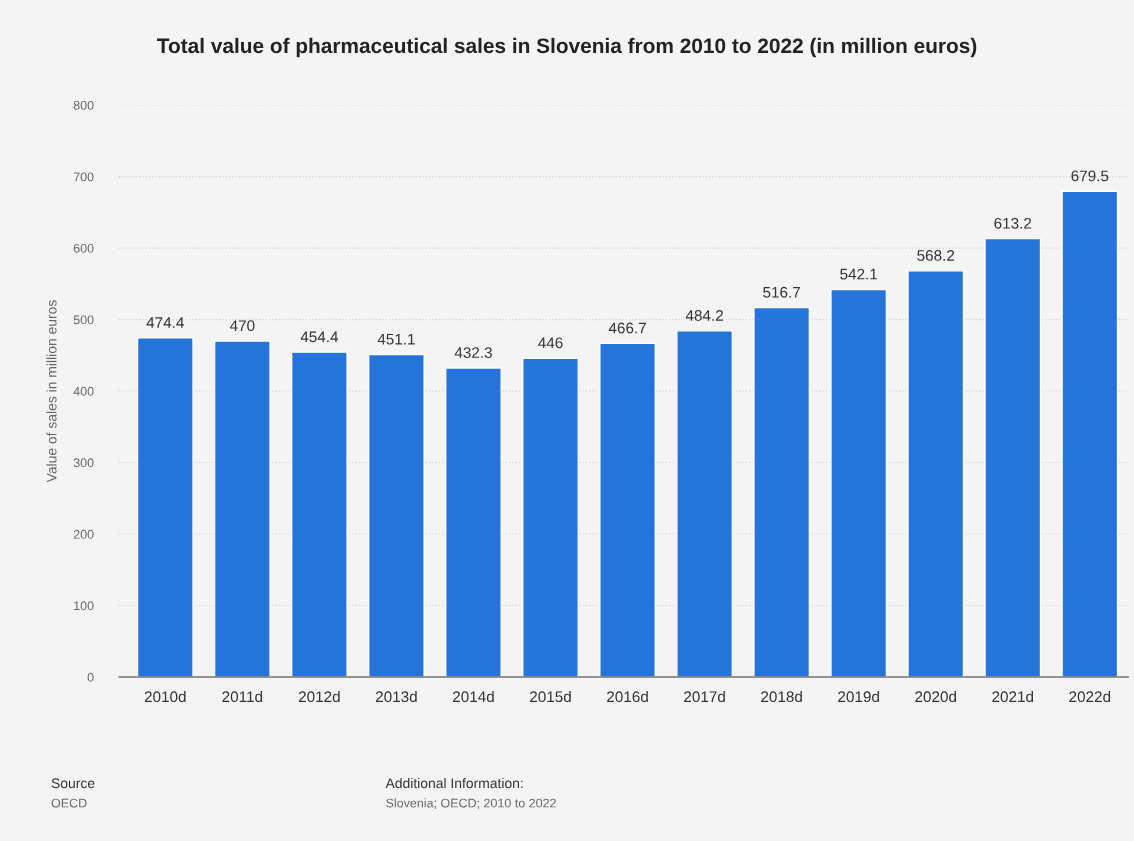 The width and height of the screenshot is (1134, 841). What do you see at coordinates (1013, 696) in the screenshot?
I see `x-tick-label: 2021d` at bounding box center [1013, 696].